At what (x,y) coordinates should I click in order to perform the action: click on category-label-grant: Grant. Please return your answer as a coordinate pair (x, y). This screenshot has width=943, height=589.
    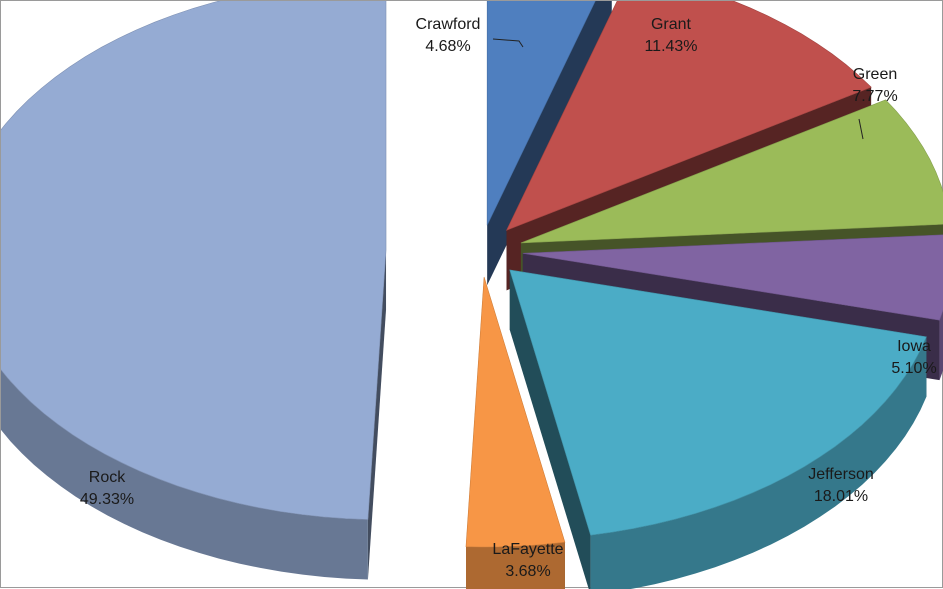
    Looking at the image, I should click on (671, 24).